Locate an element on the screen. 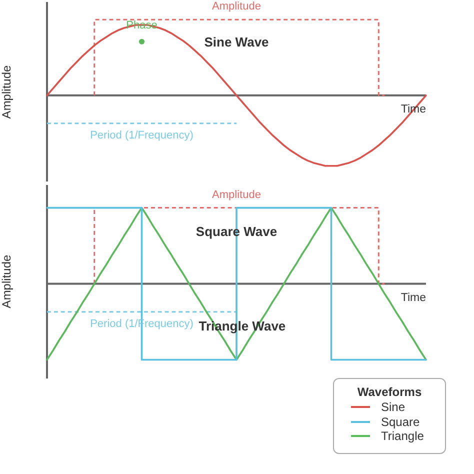 This screenshot has height=474, width=474. legend-label: Triangle is located at coordinates (402, 436).